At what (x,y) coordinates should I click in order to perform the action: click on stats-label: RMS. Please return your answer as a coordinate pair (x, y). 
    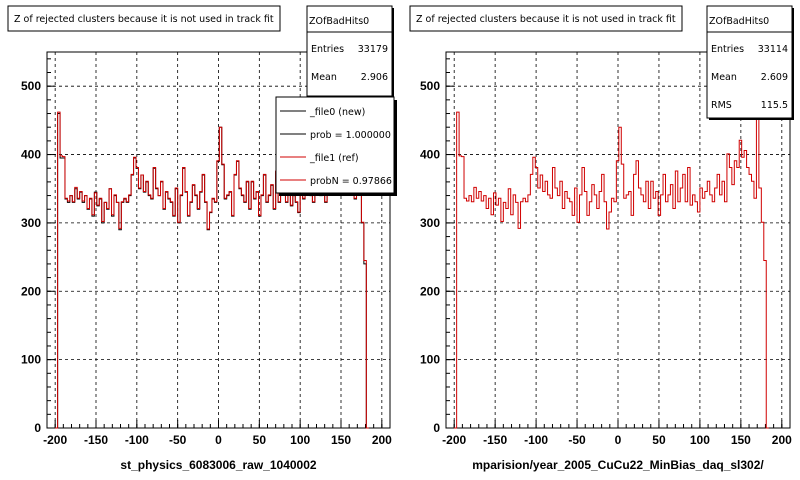
    Looking at the image, I should click on (721, 105).